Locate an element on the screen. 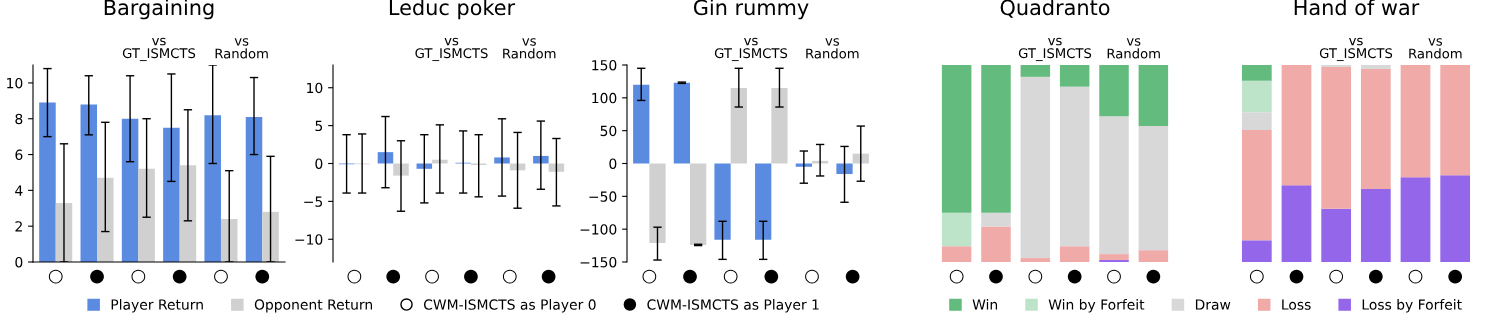  y-tick-label: −10 is located at coordinates (309, 239).